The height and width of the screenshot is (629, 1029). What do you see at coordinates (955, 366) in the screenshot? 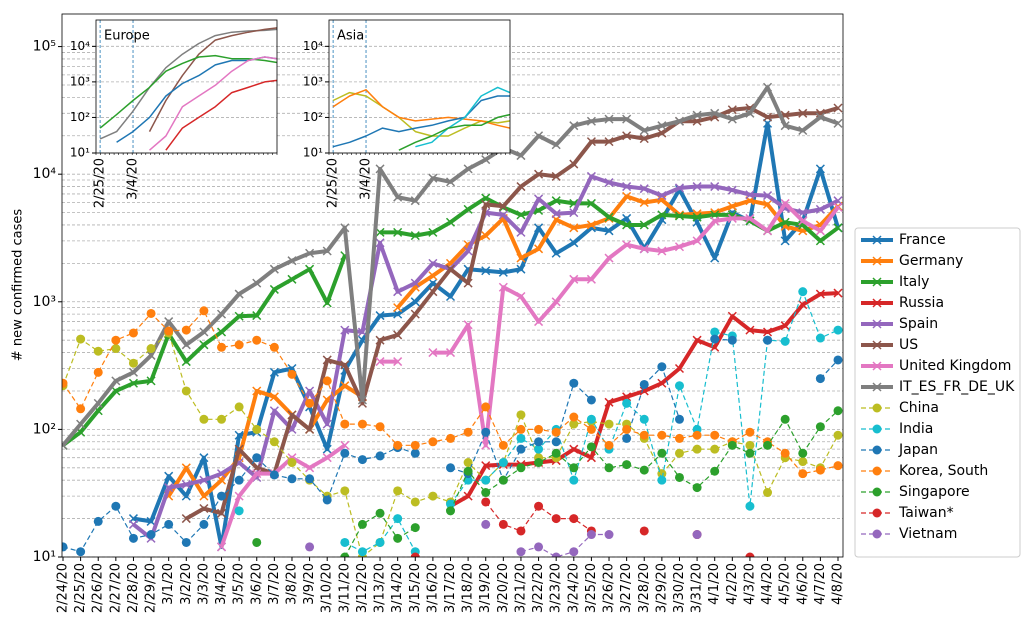
I see `legend-label: United Kingdom` at bounding box center [955, 366].